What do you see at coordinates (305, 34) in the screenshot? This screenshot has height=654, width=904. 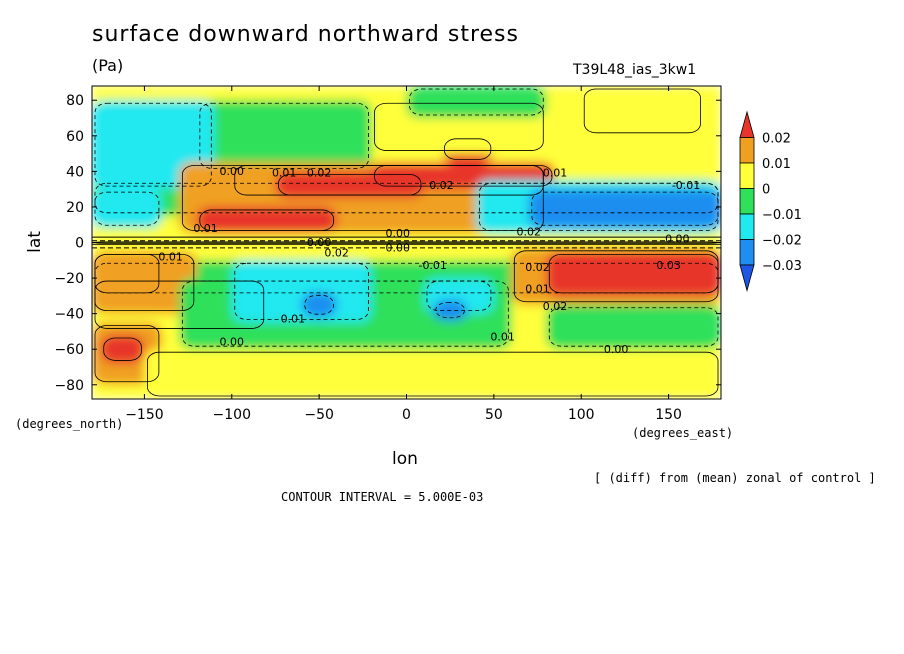 I see `chart-title: surface downward northward stress` at bounding box center [305, 34].